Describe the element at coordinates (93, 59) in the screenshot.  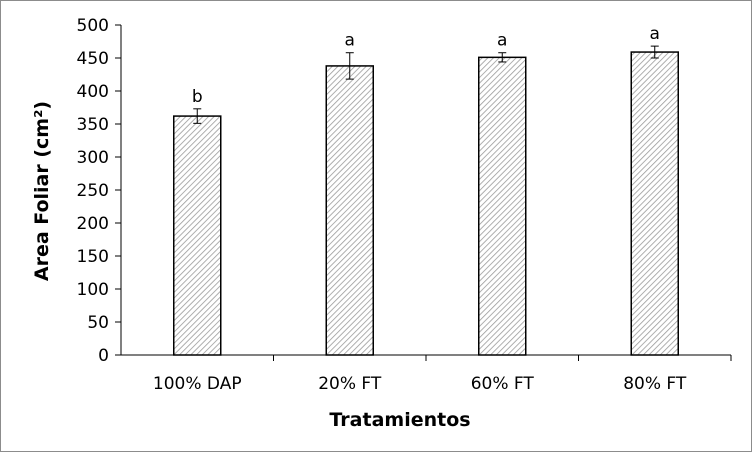
I see `y-tick-label: 450` at that location.